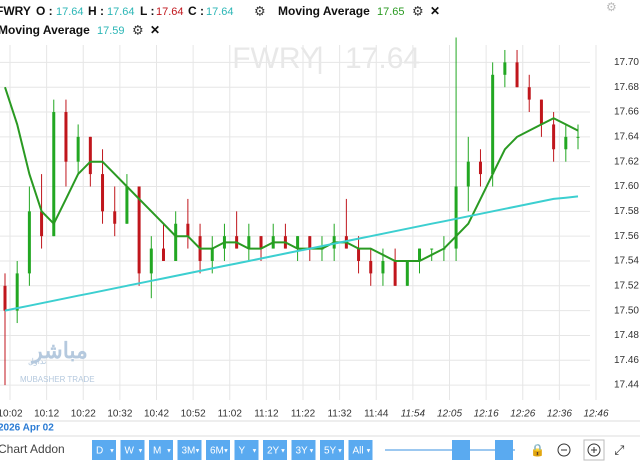  What do you see at coordinates (220, 12) in the screenshot?
I see `close-value: 17.64` at bounding box center [220, 12].